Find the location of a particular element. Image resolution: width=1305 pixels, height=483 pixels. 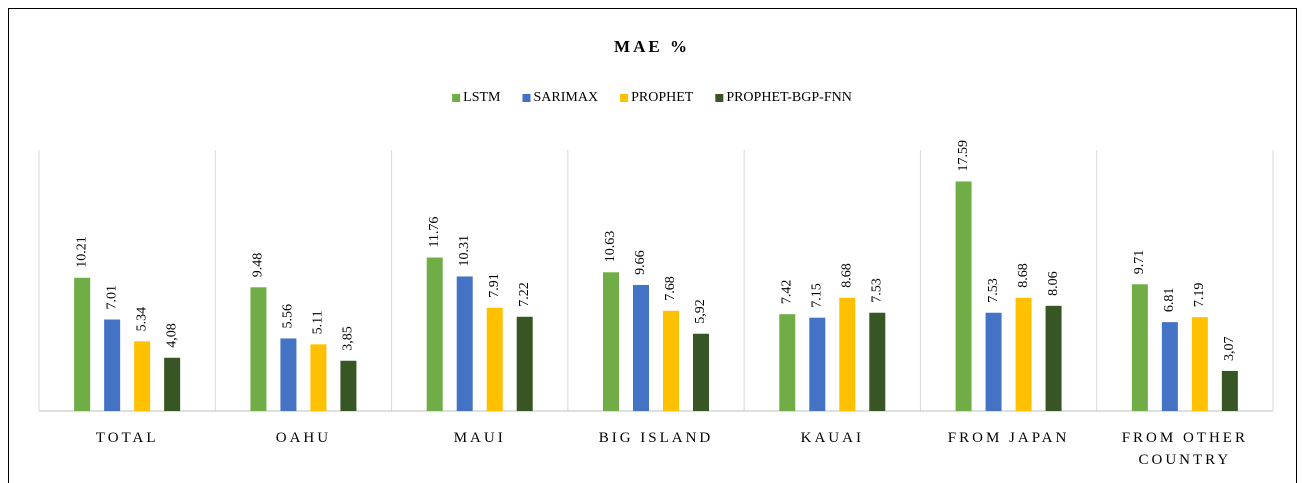

data-label: 17.59 is located at coordinates (963, 156).